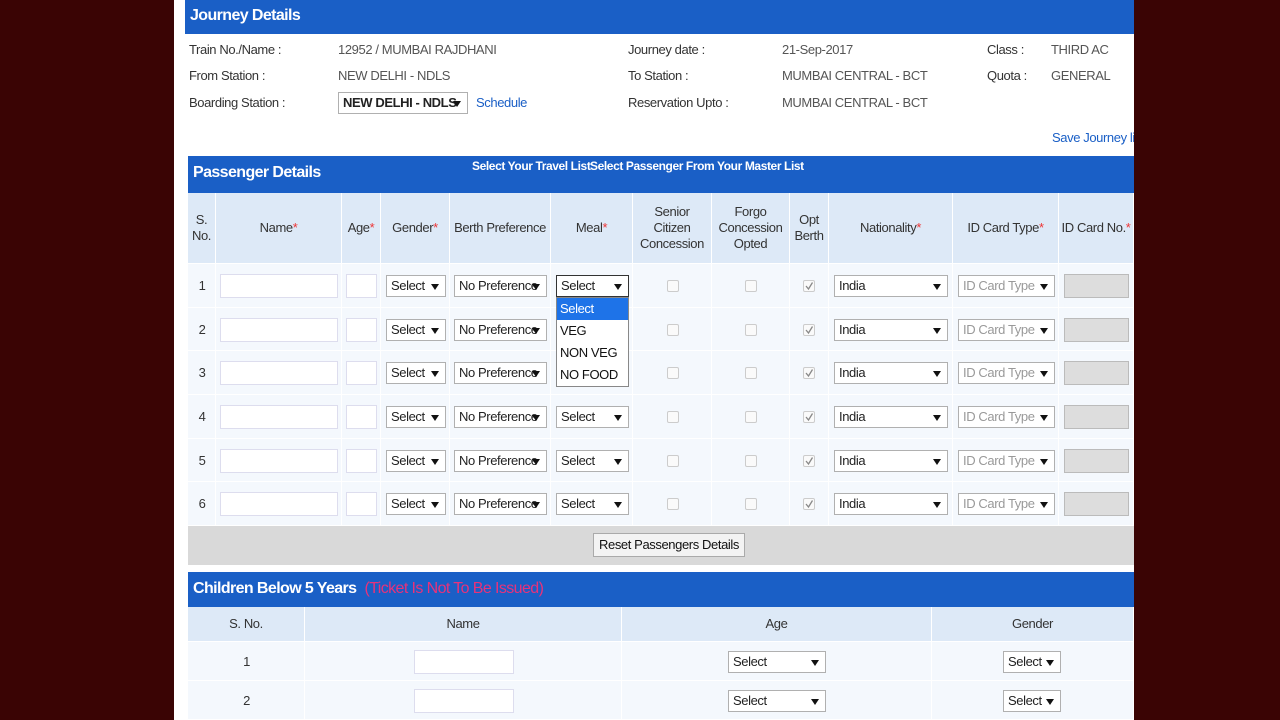  I want to click on column-label: Gender, so click(413, 227).